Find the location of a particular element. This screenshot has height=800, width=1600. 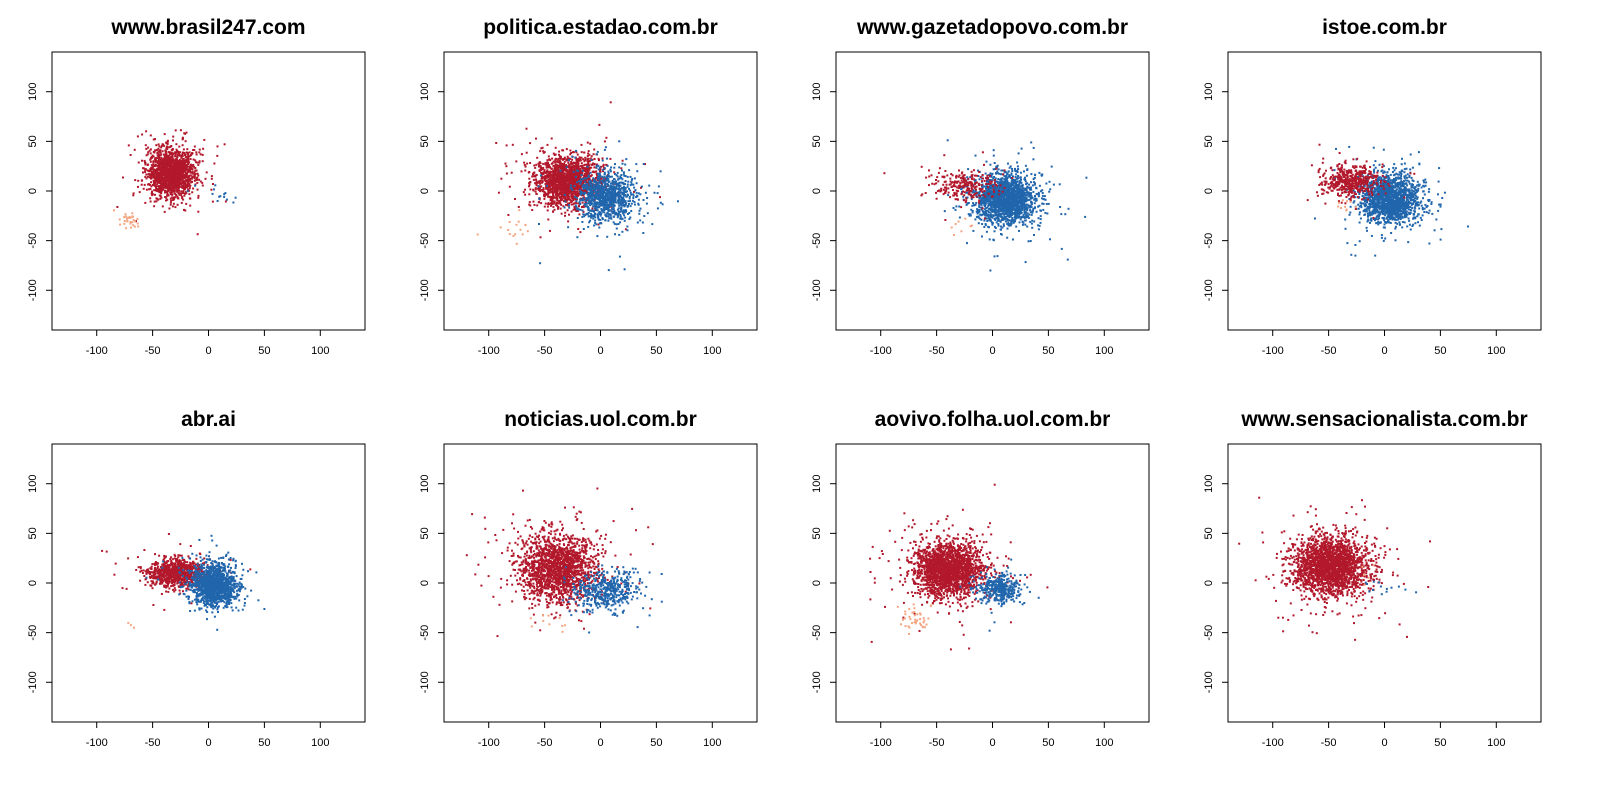

points-group is located at coordinates (985, 205).